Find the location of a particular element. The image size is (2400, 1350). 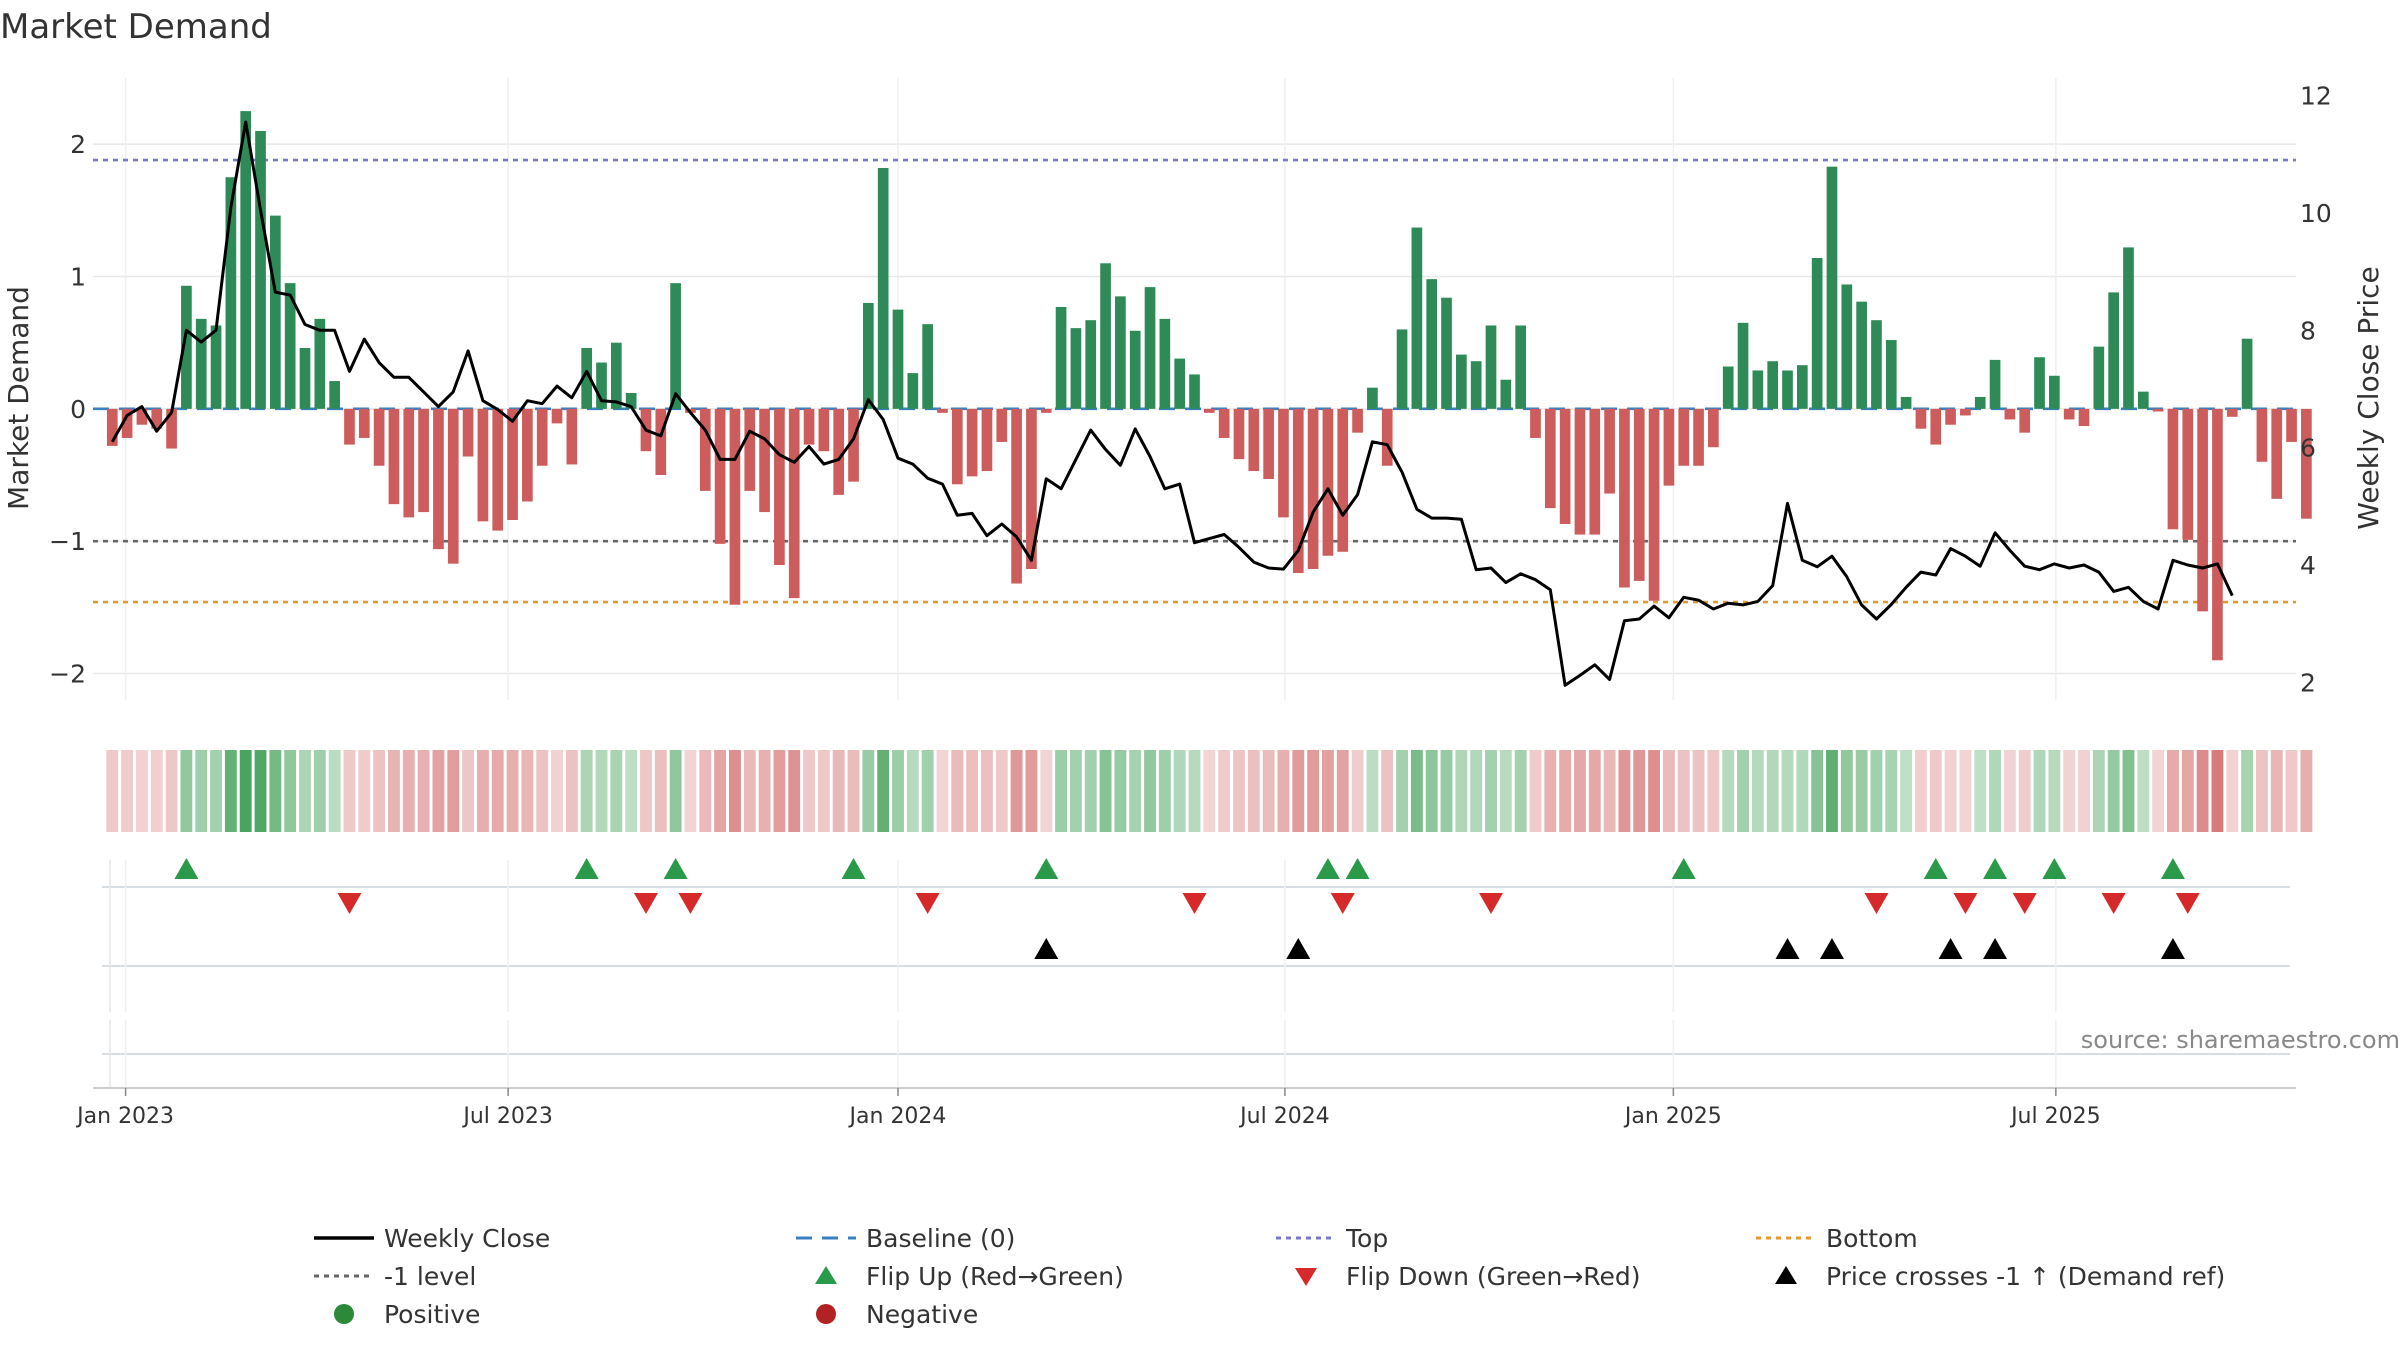

y-tick-label-left: 0 is located at coordinates (78, 409).